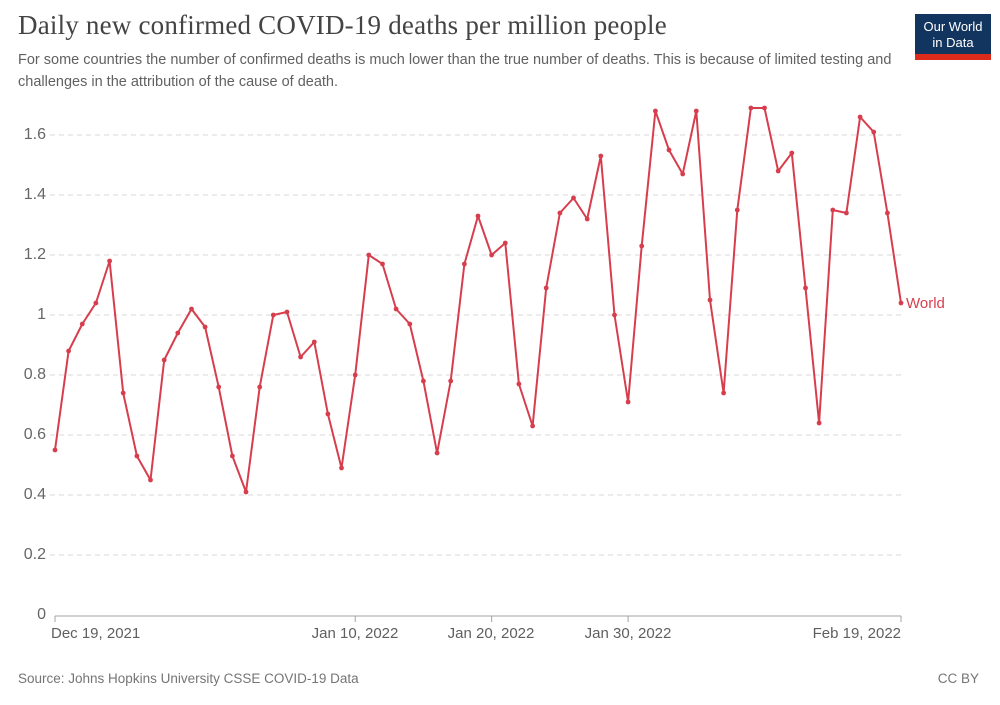 The image size is (1000, 705). Describe the element at coordinates (953, 26) in the screenshot. I see `owid-logo-line1: Our World` at that location.